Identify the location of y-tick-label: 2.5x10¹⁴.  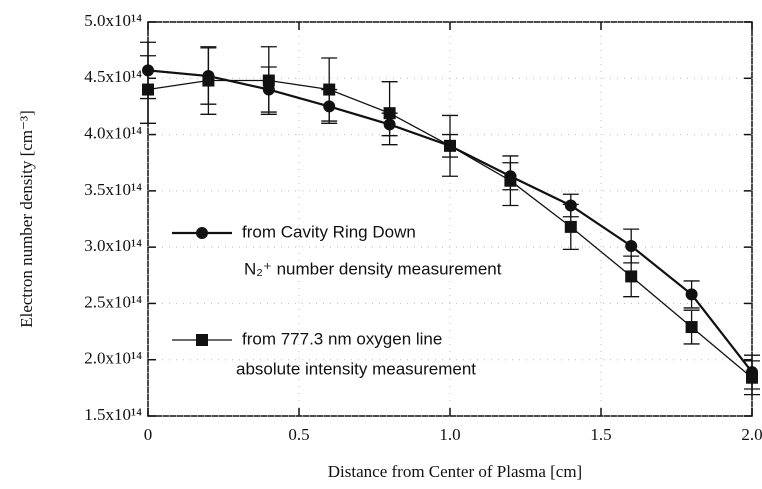
(113, 301).